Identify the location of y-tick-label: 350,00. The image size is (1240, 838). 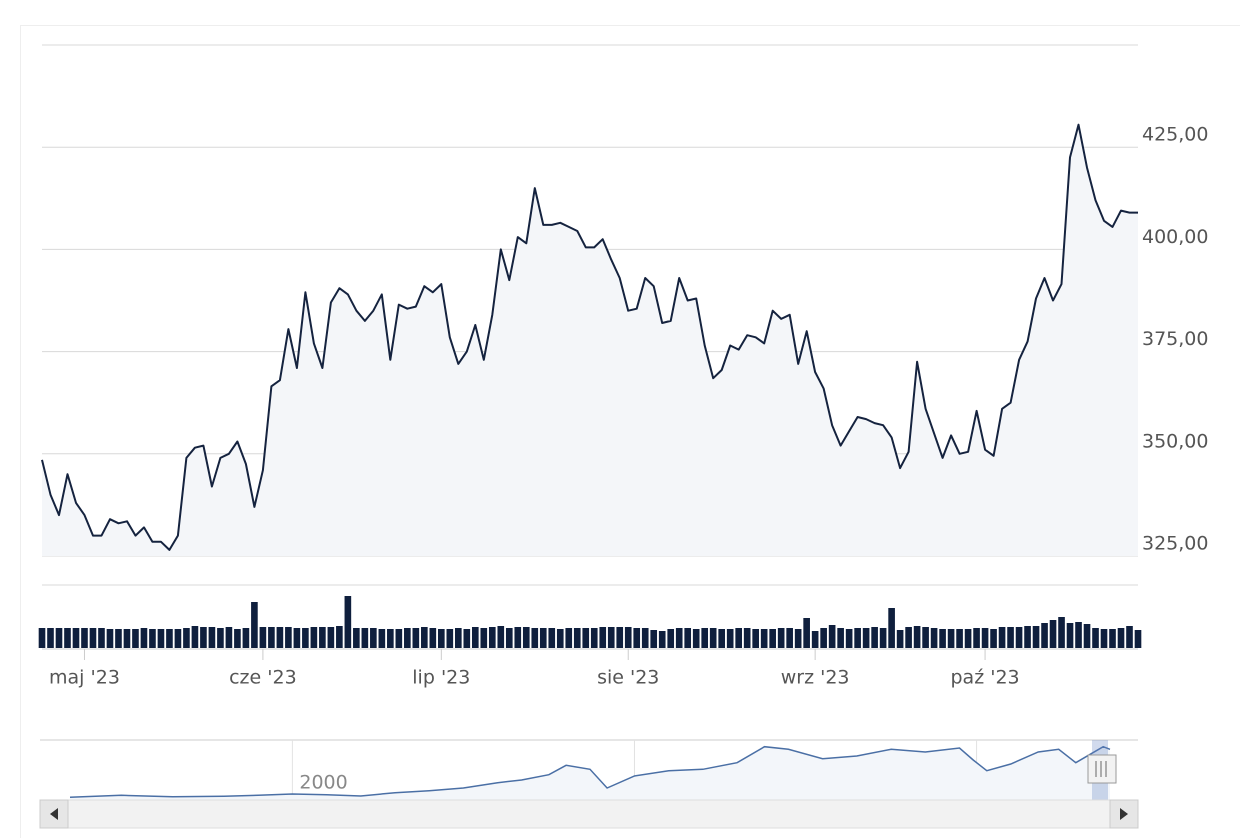
(1175, 441).